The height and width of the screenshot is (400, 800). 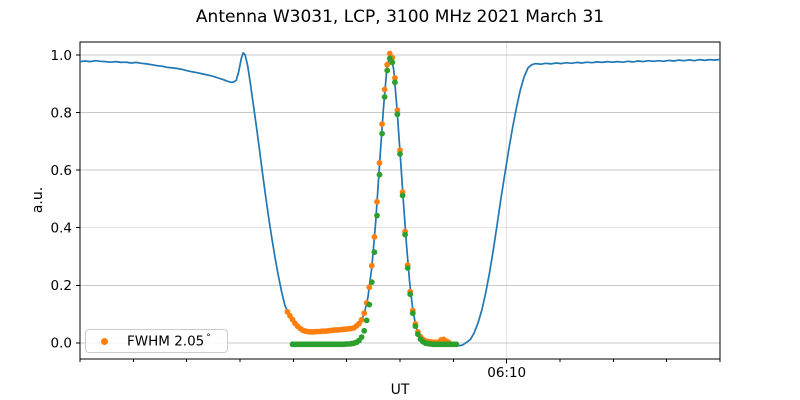 I want to click on legend-degree-symbol: °, so click(x=208, y=337).